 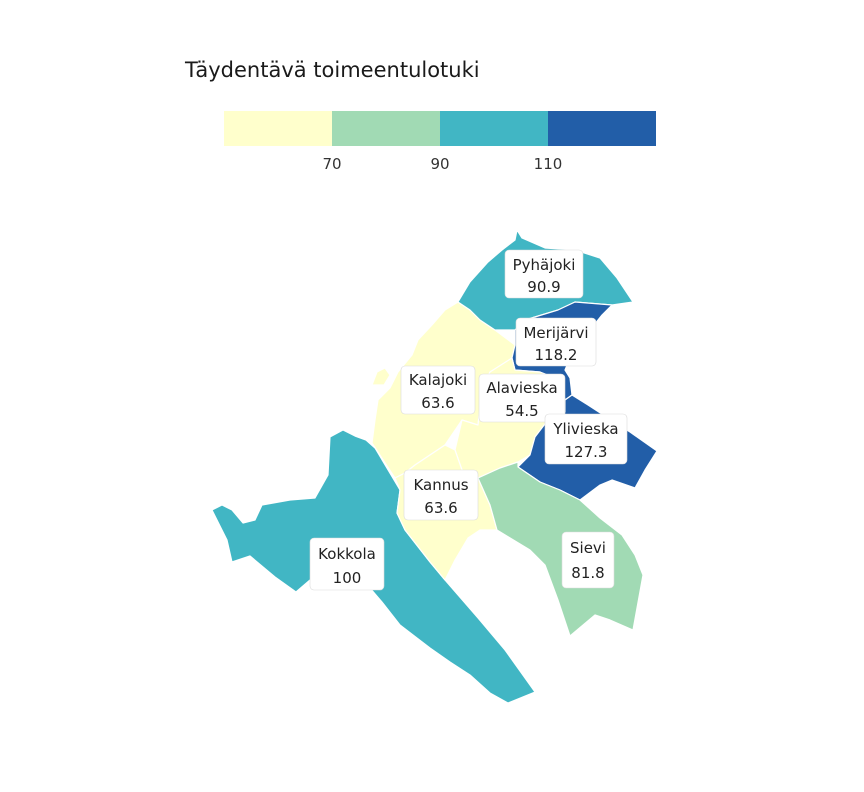 What do you see at coordinates (555, 333) in the screenshot?
I see `region-name: Merijärvi` at bounding box center [555, 333].